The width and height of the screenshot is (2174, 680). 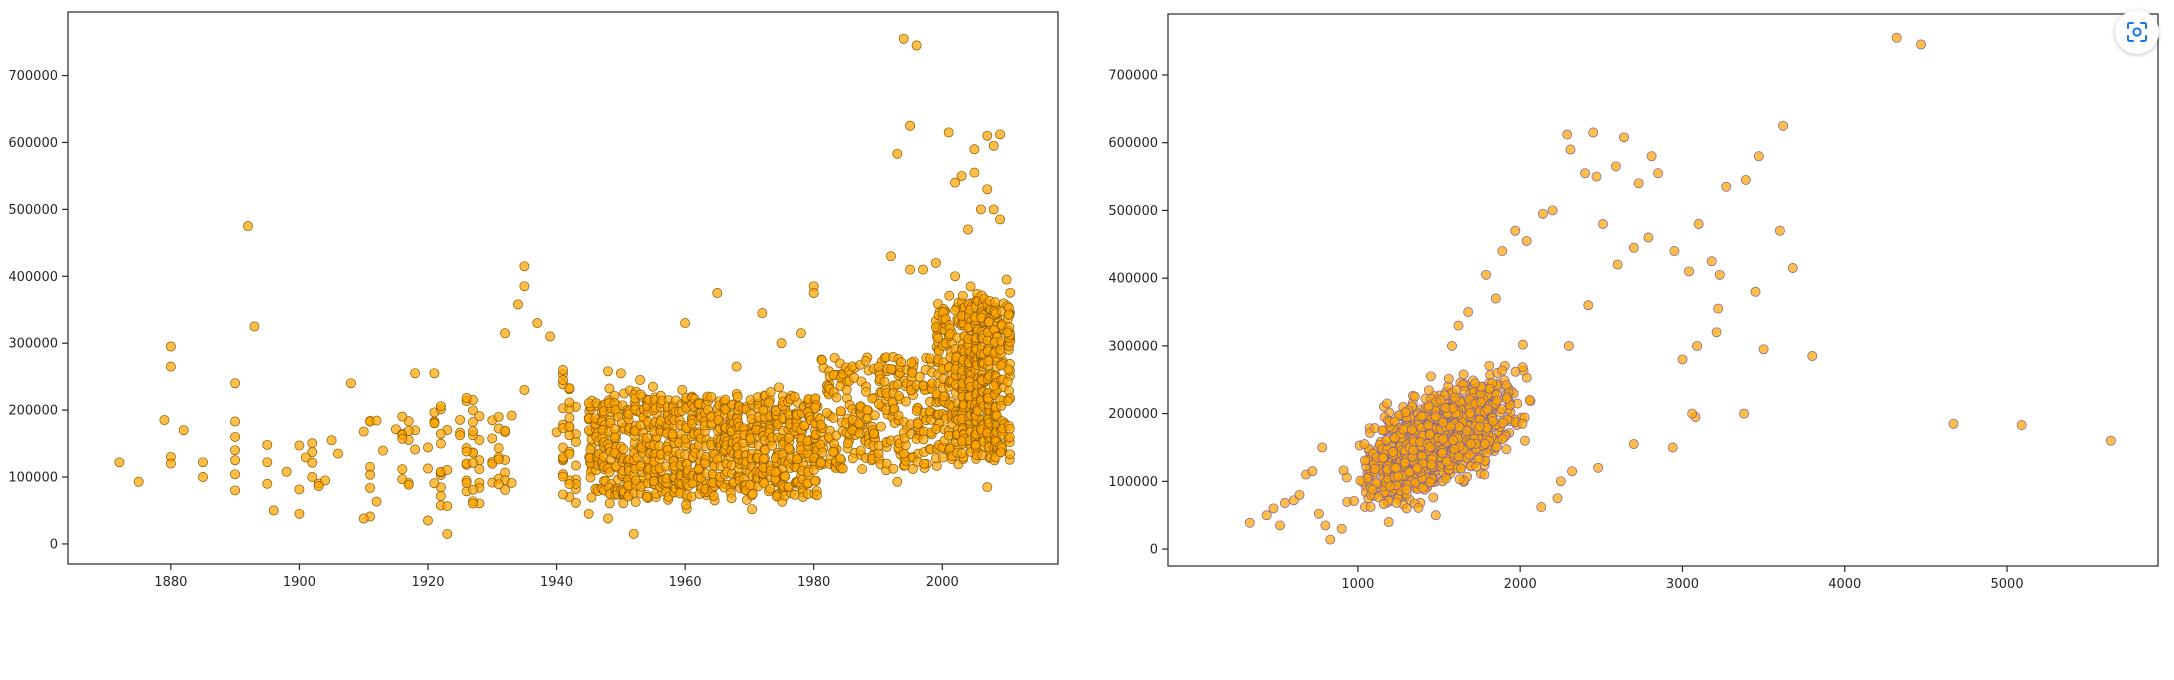 I want to click on lens-scan-button, so click(x=2137, y=32).